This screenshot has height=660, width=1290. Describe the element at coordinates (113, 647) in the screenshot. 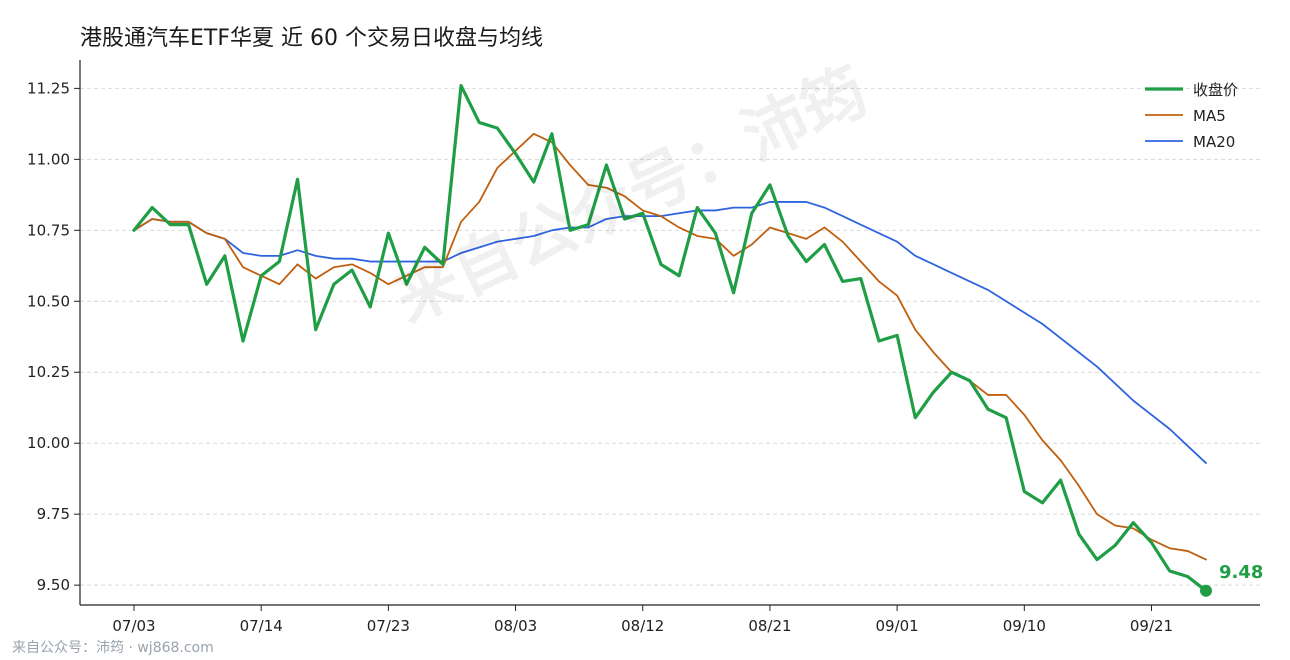

I see `footer-text: 来自公众号：沛筠 · wj868.com` at that location.